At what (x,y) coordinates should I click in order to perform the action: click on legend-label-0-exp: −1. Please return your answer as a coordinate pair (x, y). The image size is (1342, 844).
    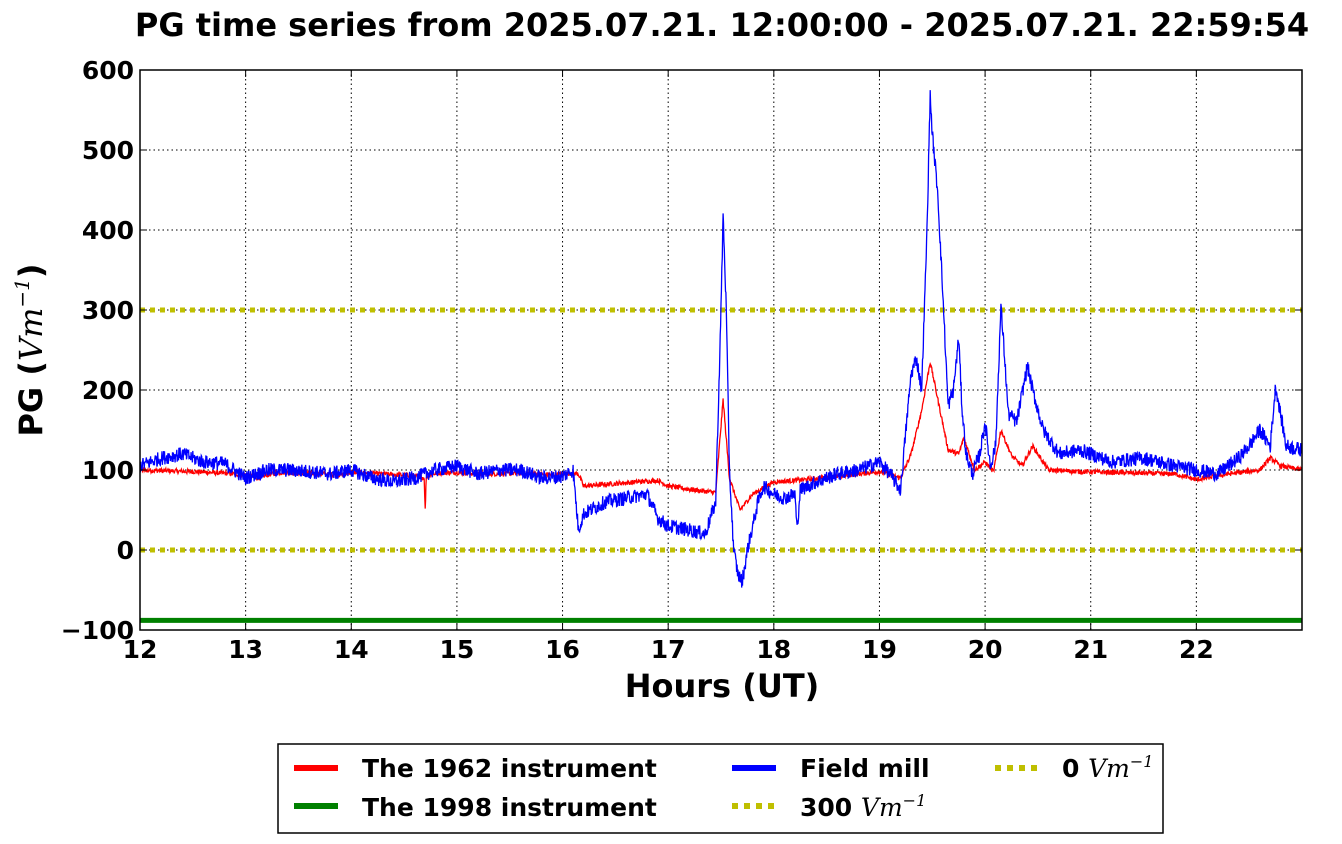
    Looking at the image, I should click on (1142, 761).